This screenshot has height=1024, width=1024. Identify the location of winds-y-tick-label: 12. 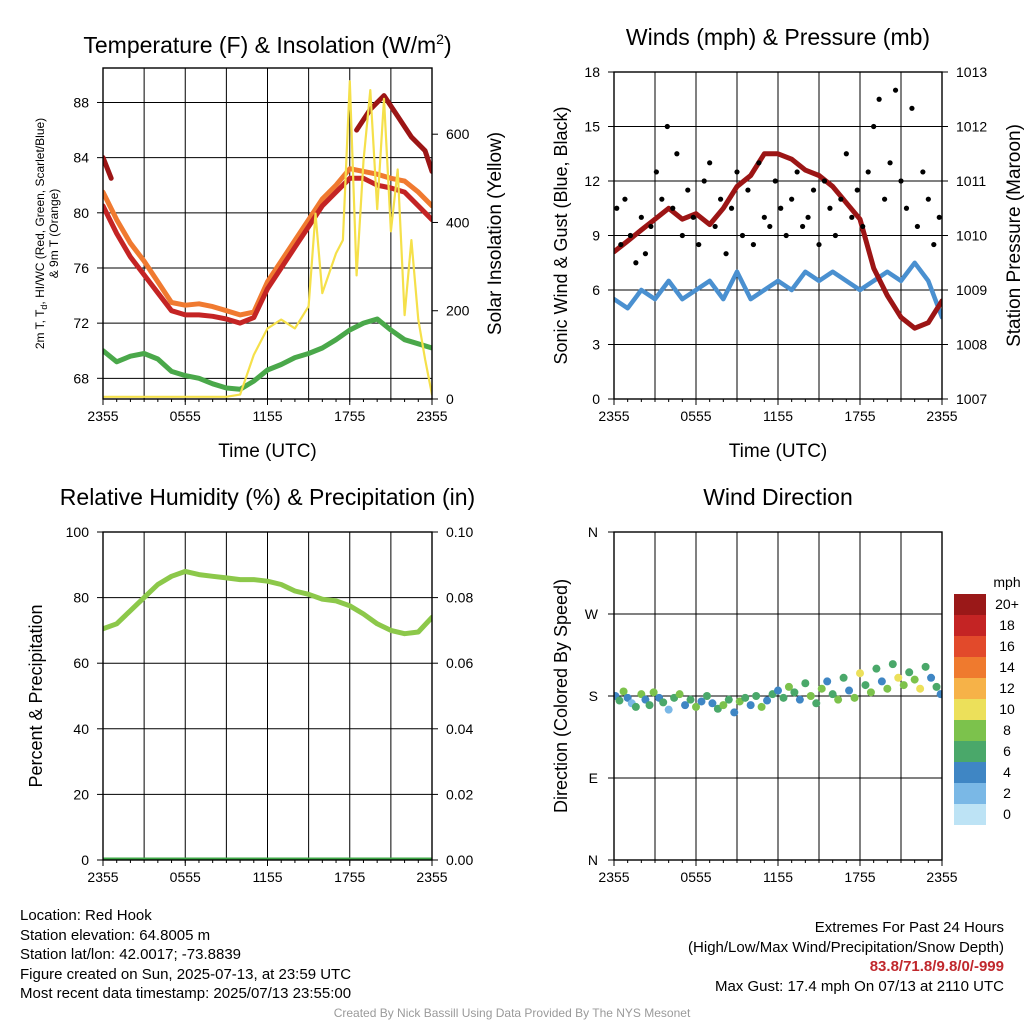
(592, 181).